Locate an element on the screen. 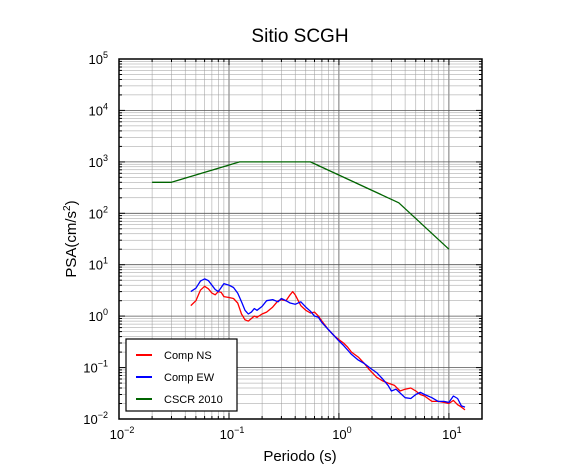 The height and width of the screenshot is (475, 586). legend: Comp NS Comp EW CSCR 2010 is located at coordinates (181, 375).